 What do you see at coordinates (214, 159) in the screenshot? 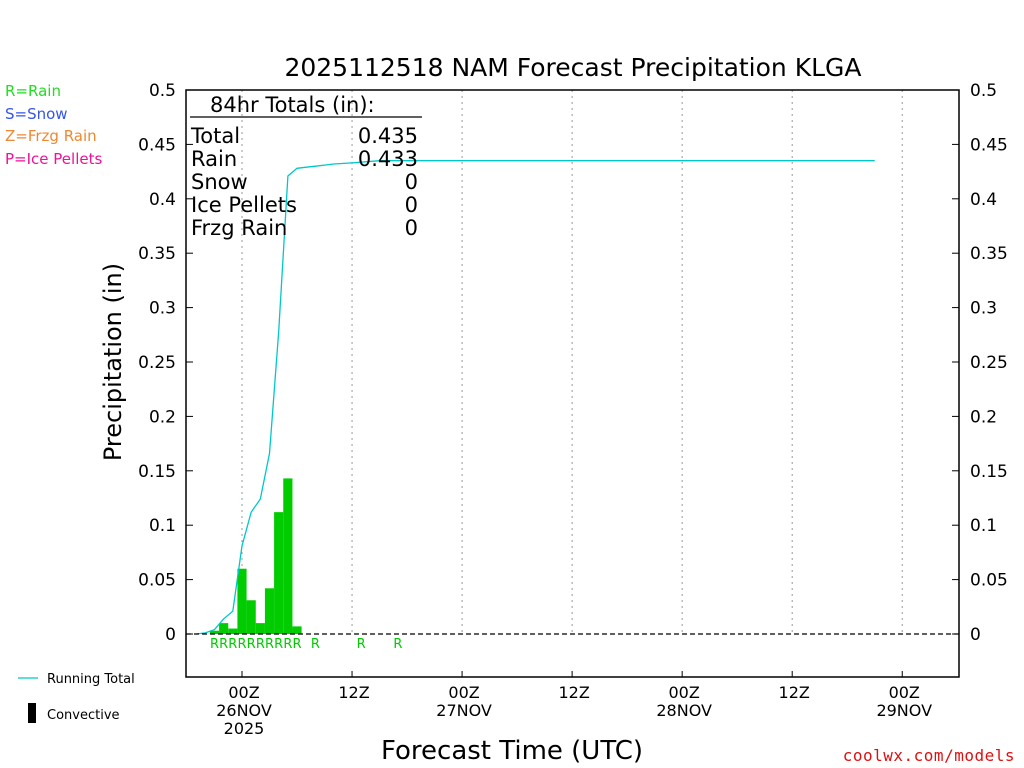
I see `totals-rain-label: Rain` at bounding box center [214, 159].